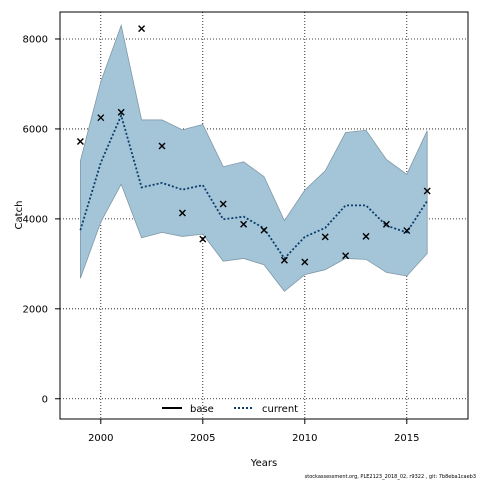 Image resolution: width=480 pixels, height=480 pixels. I want to click on y-tick-label: 8000, so click(35, 39).